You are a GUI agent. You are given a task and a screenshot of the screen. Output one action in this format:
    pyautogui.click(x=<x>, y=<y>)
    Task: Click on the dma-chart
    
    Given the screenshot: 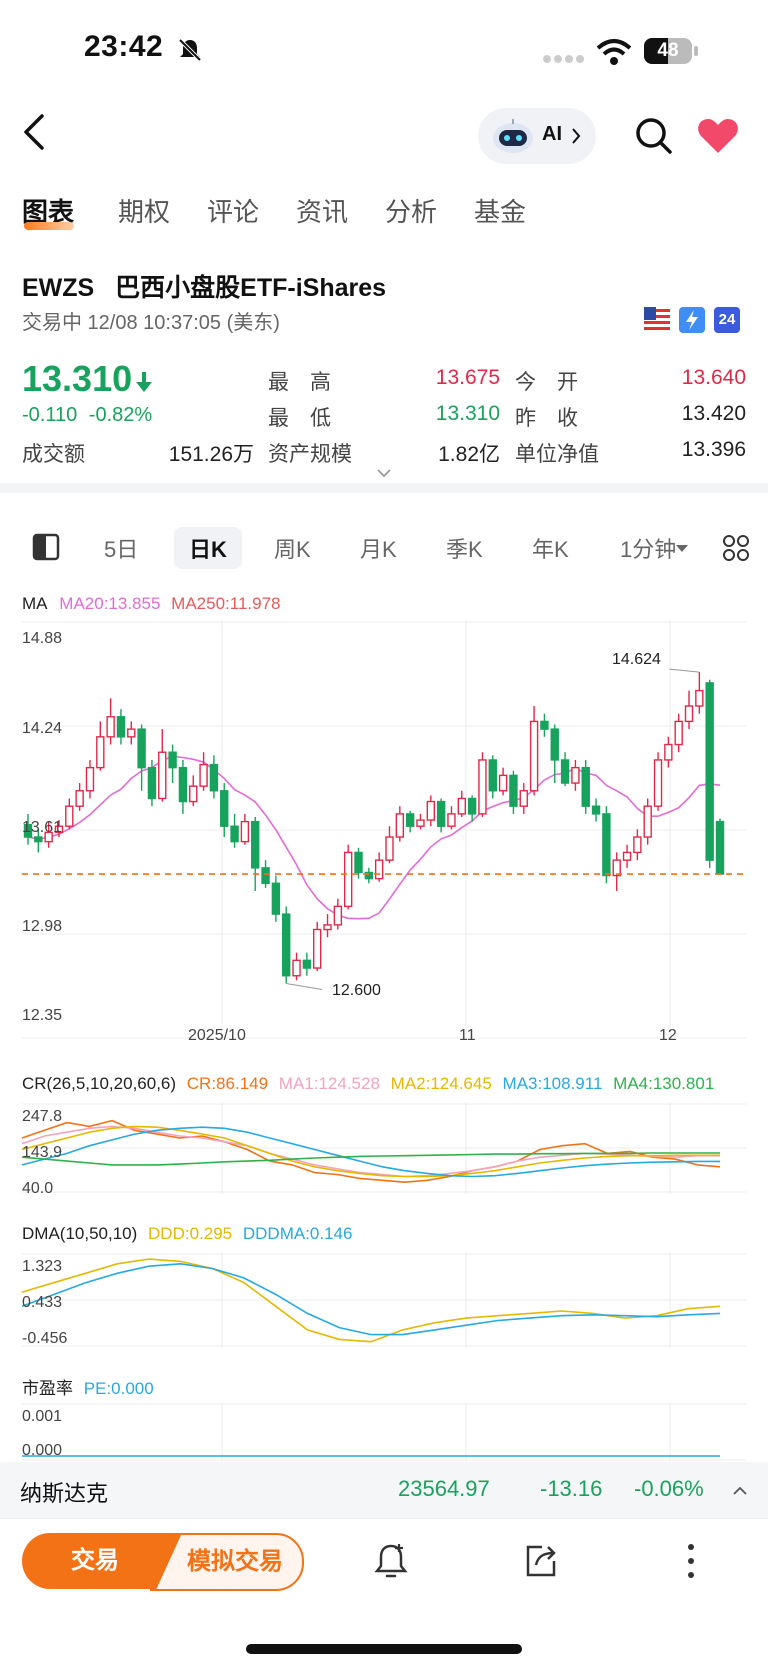 What is the action you would take?
    pyautogui.click(x=384, y=1300)
    